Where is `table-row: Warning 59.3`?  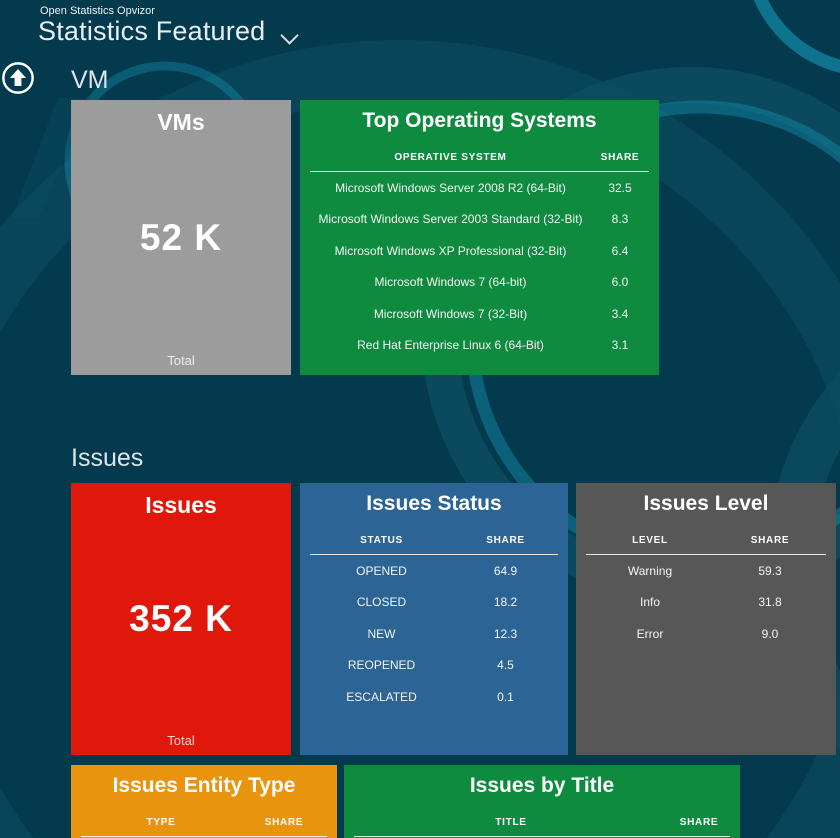 table-row: Warning 59.3 is located at coordinates (706, 571).